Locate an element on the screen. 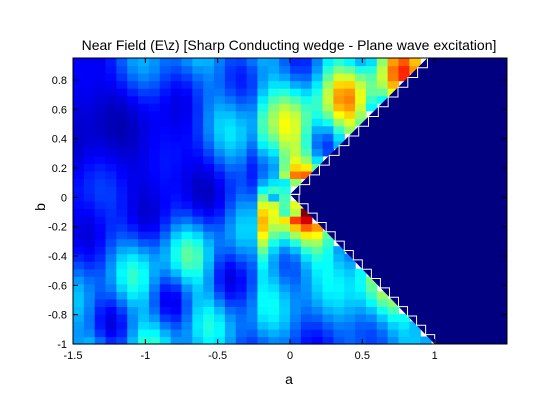 This screenshot has width=560, height=420. x-tick-label: -0.5 is located at coordinates (217, 356).